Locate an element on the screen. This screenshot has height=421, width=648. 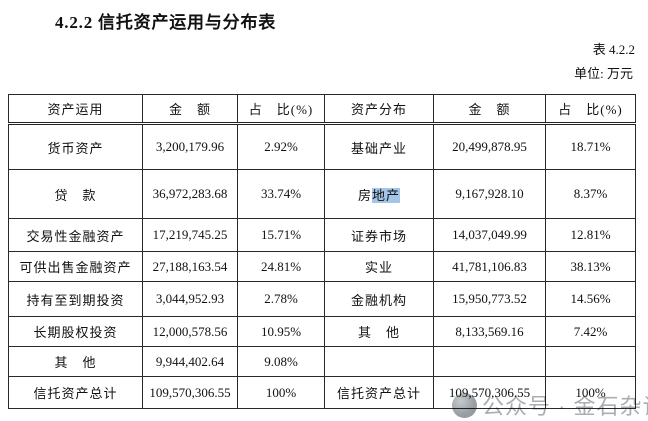
distribution-label: 房地产 is located at coordinates (379, 194).